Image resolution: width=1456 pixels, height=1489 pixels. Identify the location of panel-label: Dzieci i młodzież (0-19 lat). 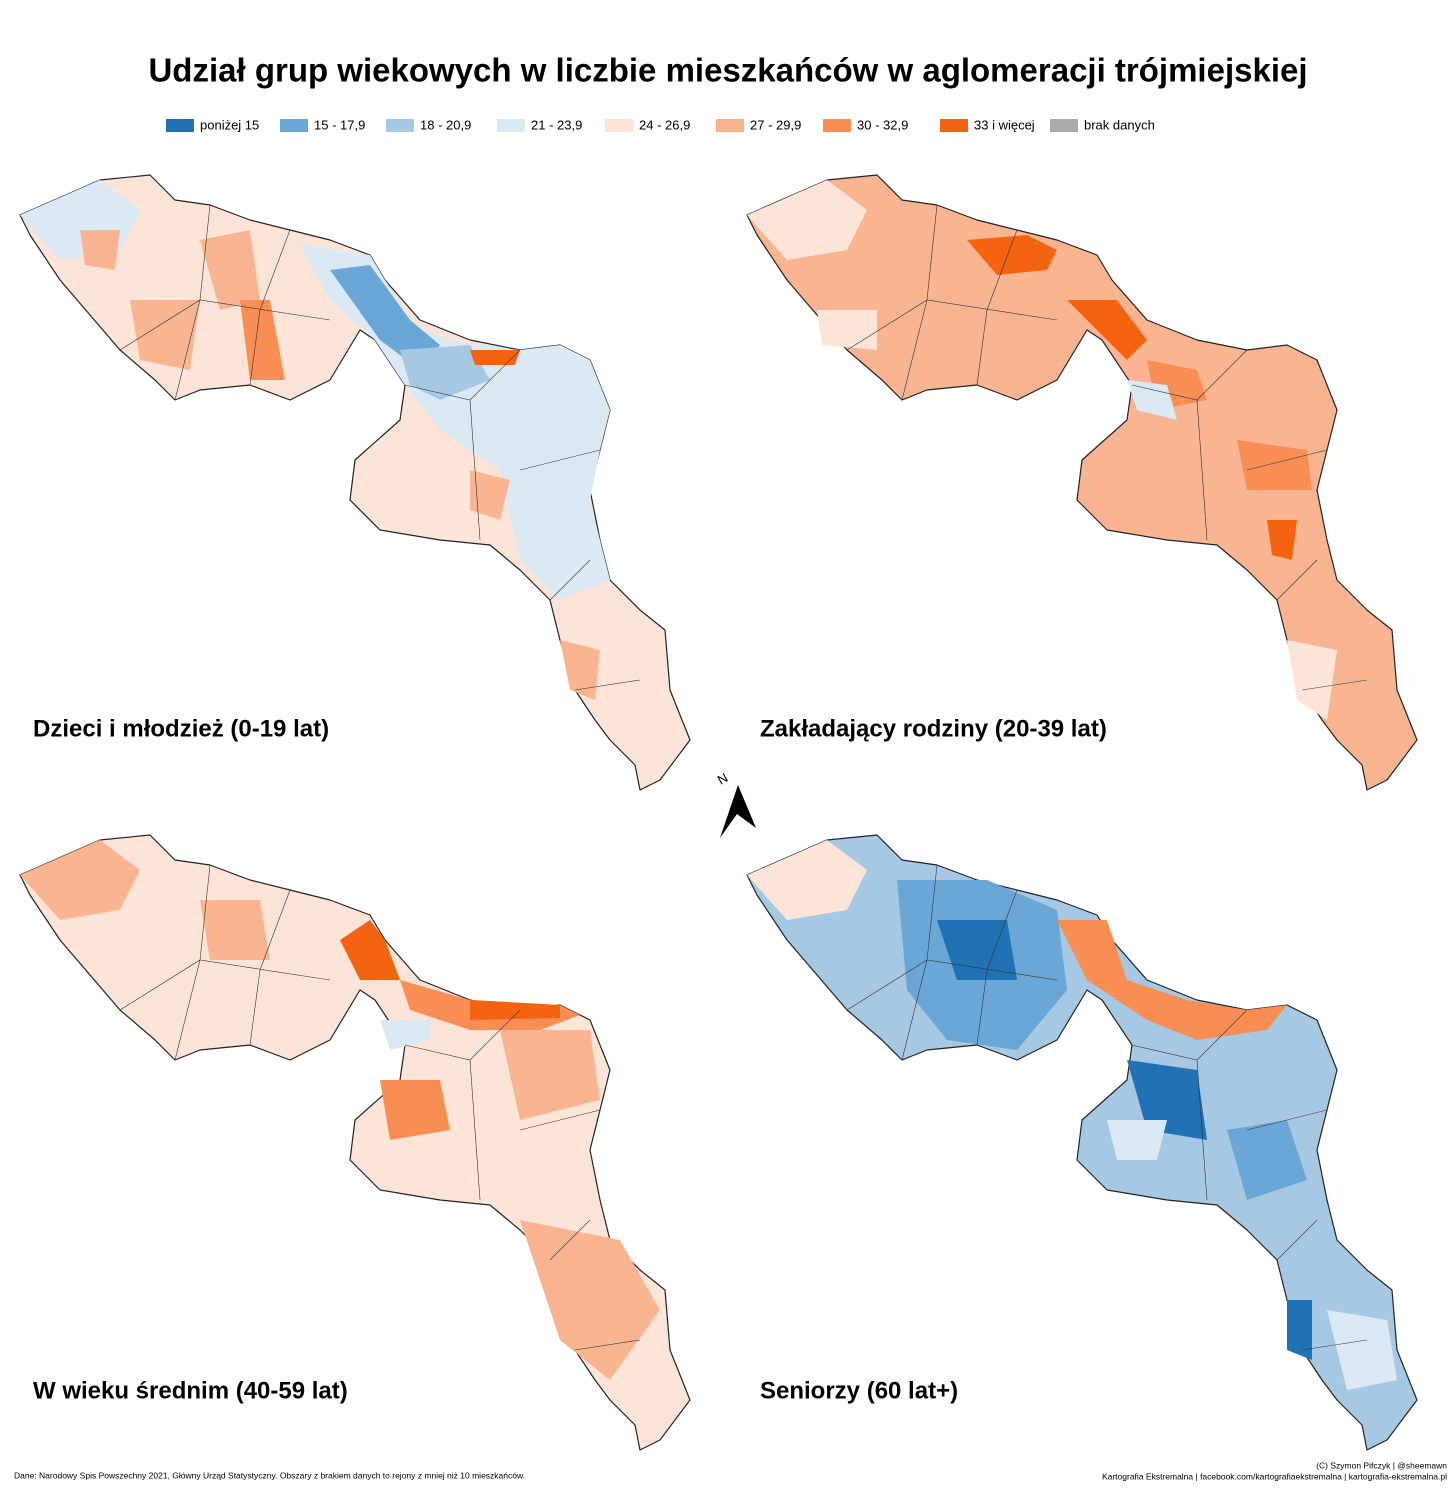
(181, 728).